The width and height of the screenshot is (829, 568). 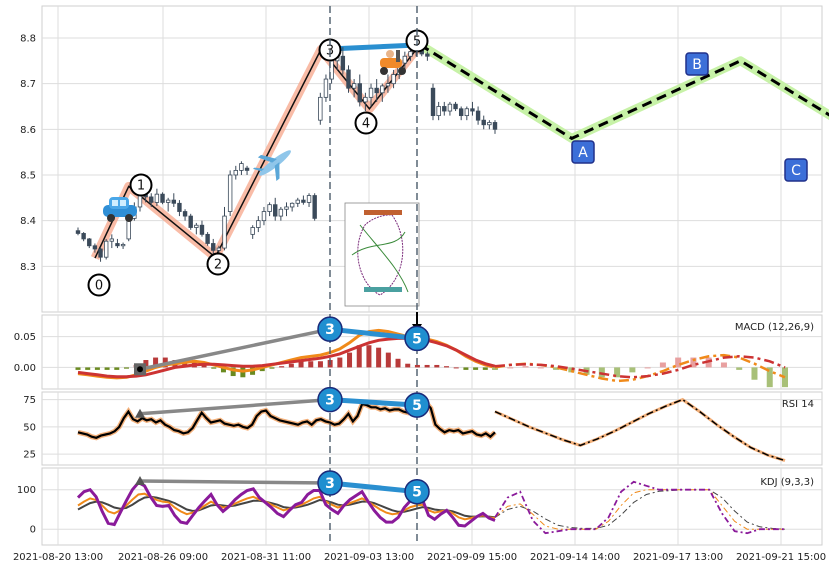 What do you see at coordinates (28, 130) in the screenshot?
I see `ytick-price-3: 8.6` at bounding box center [28, 130].